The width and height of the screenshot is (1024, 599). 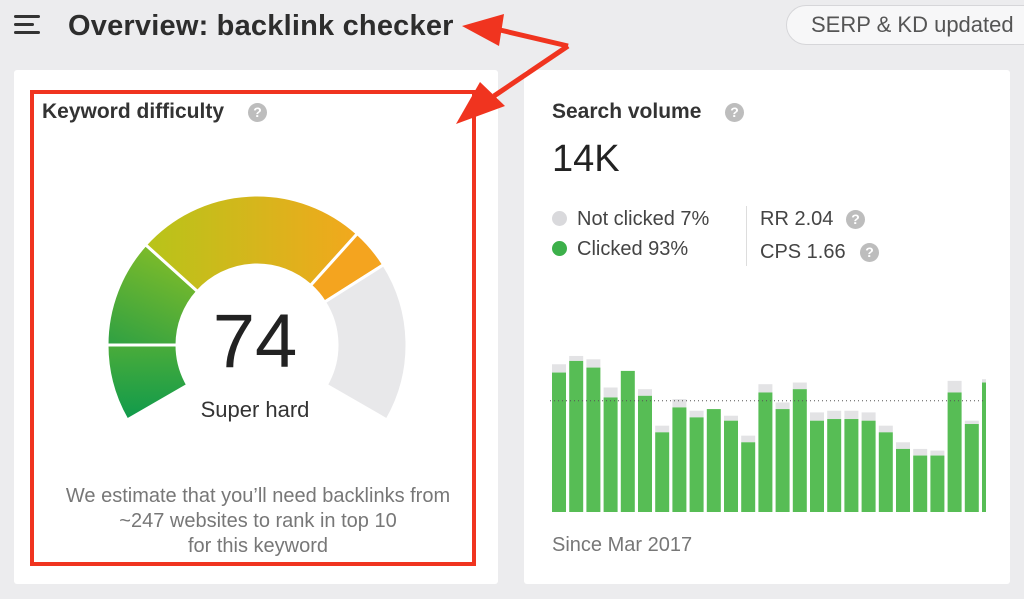 What do you see at coordinates (255, 341) in the screenshot?
I see `keyword-difficulty-value: 74` at bounding box center [255, 341].